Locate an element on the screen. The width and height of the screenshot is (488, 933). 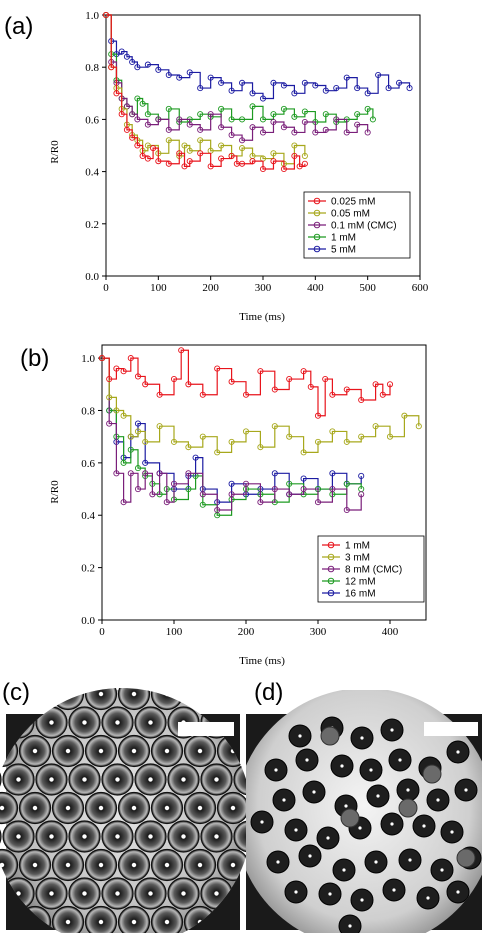
legend-label: 1 mM is located at coordinates (343, 238).